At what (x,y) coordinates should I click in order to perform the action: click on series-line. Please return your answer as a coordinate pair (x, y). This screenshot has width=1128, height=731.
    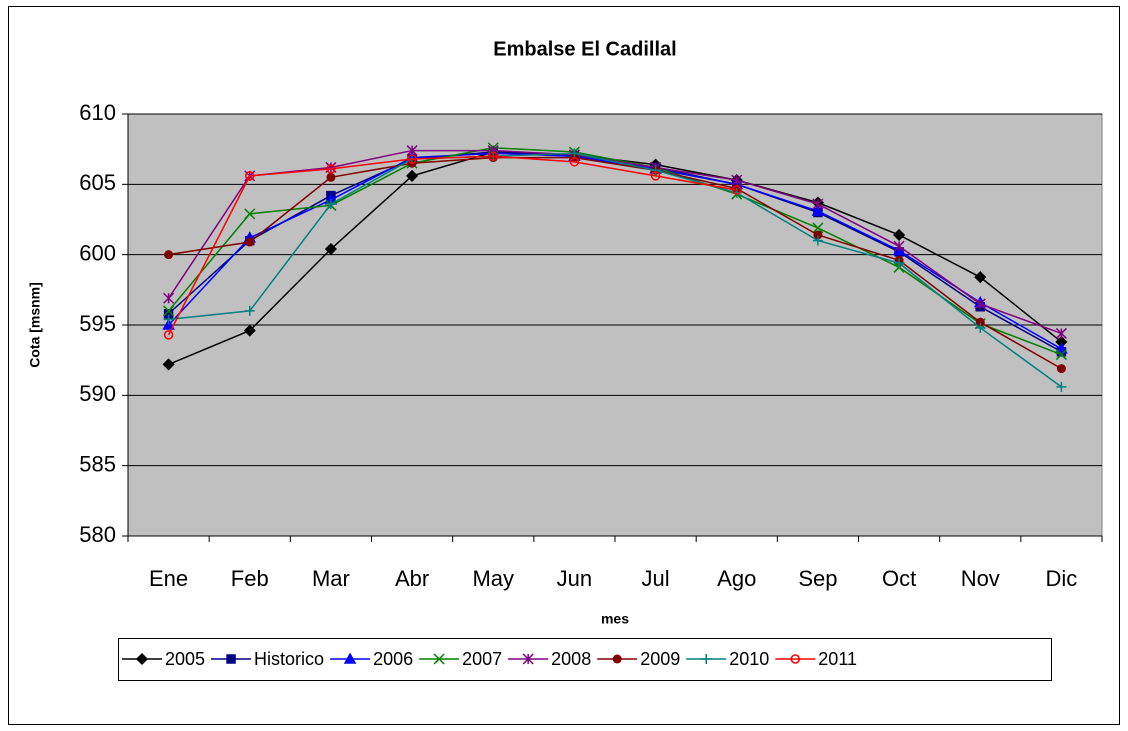
    Looking at the image, I should click on (452, 245).